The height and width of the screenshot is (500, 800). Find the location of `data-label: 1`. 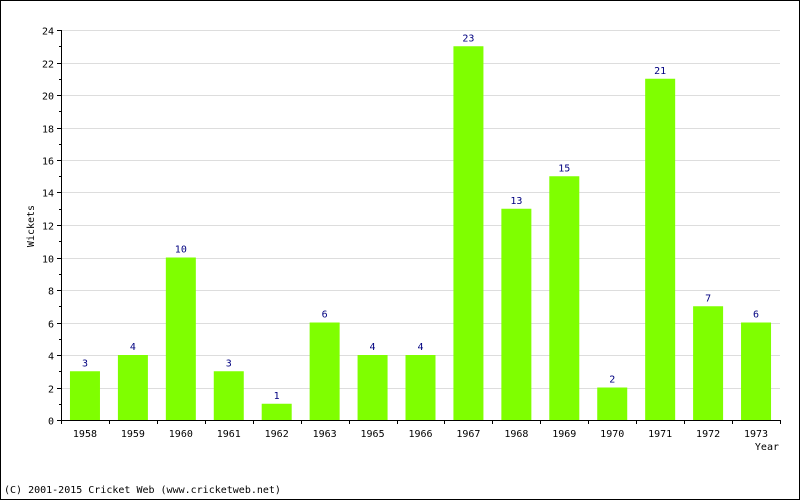

data-label: 1 is located at coordinates (277, 396).